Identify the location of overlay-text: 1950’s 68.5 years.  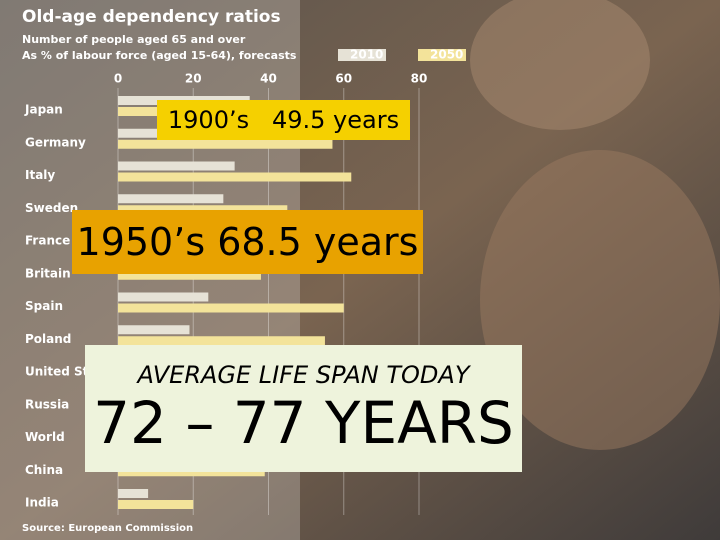
(247, 242).